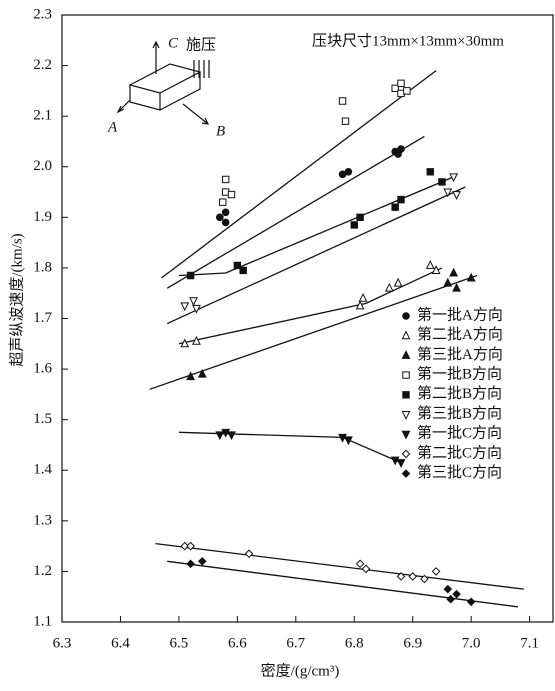  Describe the element at coordinates (354, 643) in the screenshot. I see `x-tick-label: 6.8` at that location.